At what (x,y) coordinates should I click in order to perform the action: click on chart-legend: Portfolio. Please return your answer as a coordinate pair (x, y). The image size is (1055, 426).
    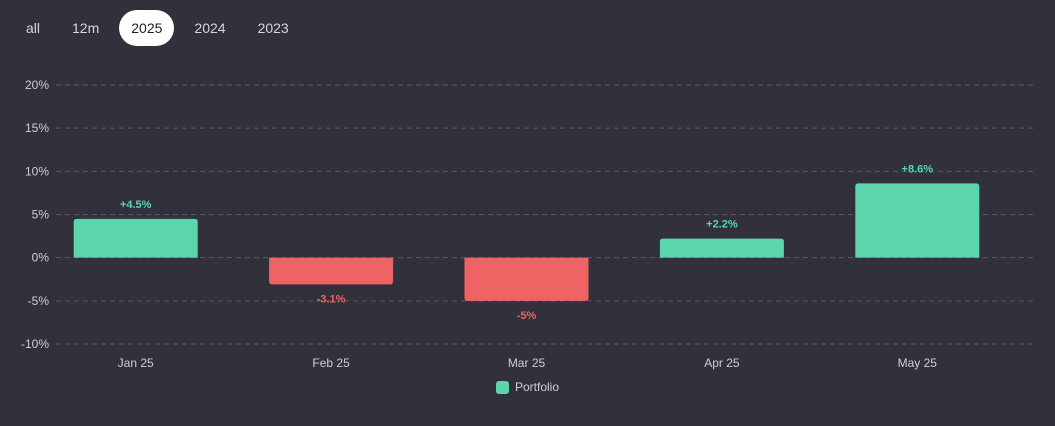
    Looking at the image, I should click on (527, 387).